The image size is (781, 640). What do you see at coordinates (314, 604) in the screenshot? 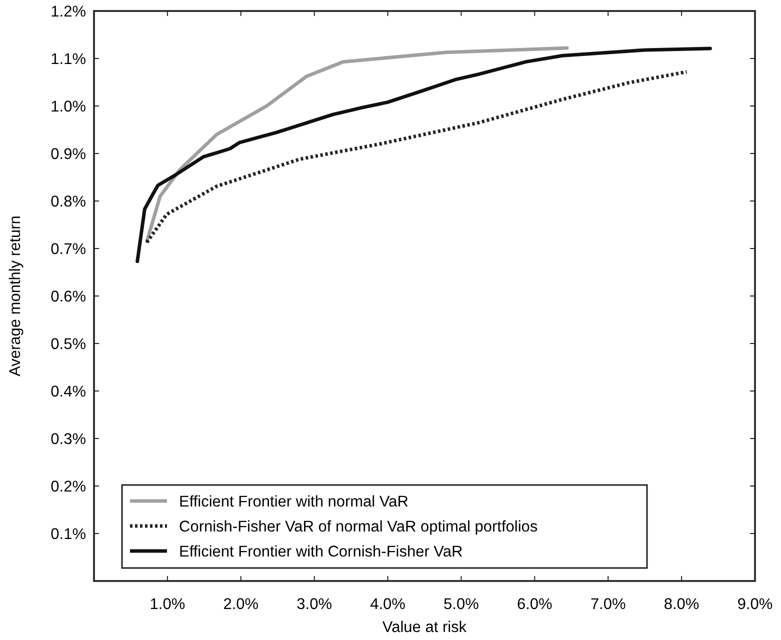
I see `x-tick-label: 3.0%` at bounding box center [314, 604].